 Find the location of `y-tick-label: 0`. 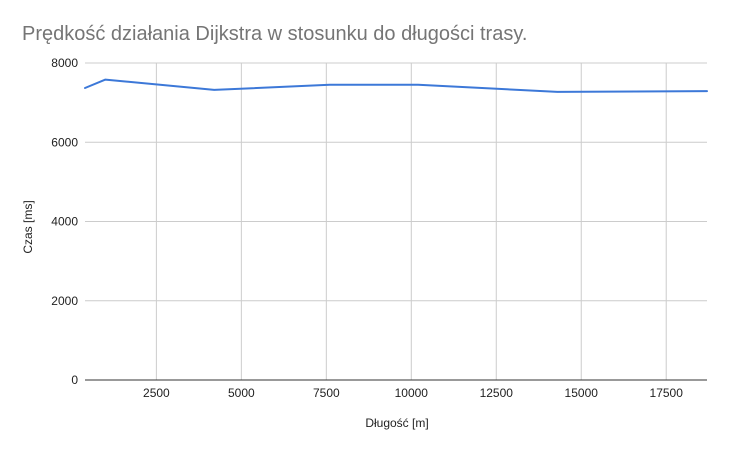

y-tick-label: 0 is located at coordinates (74, 380).